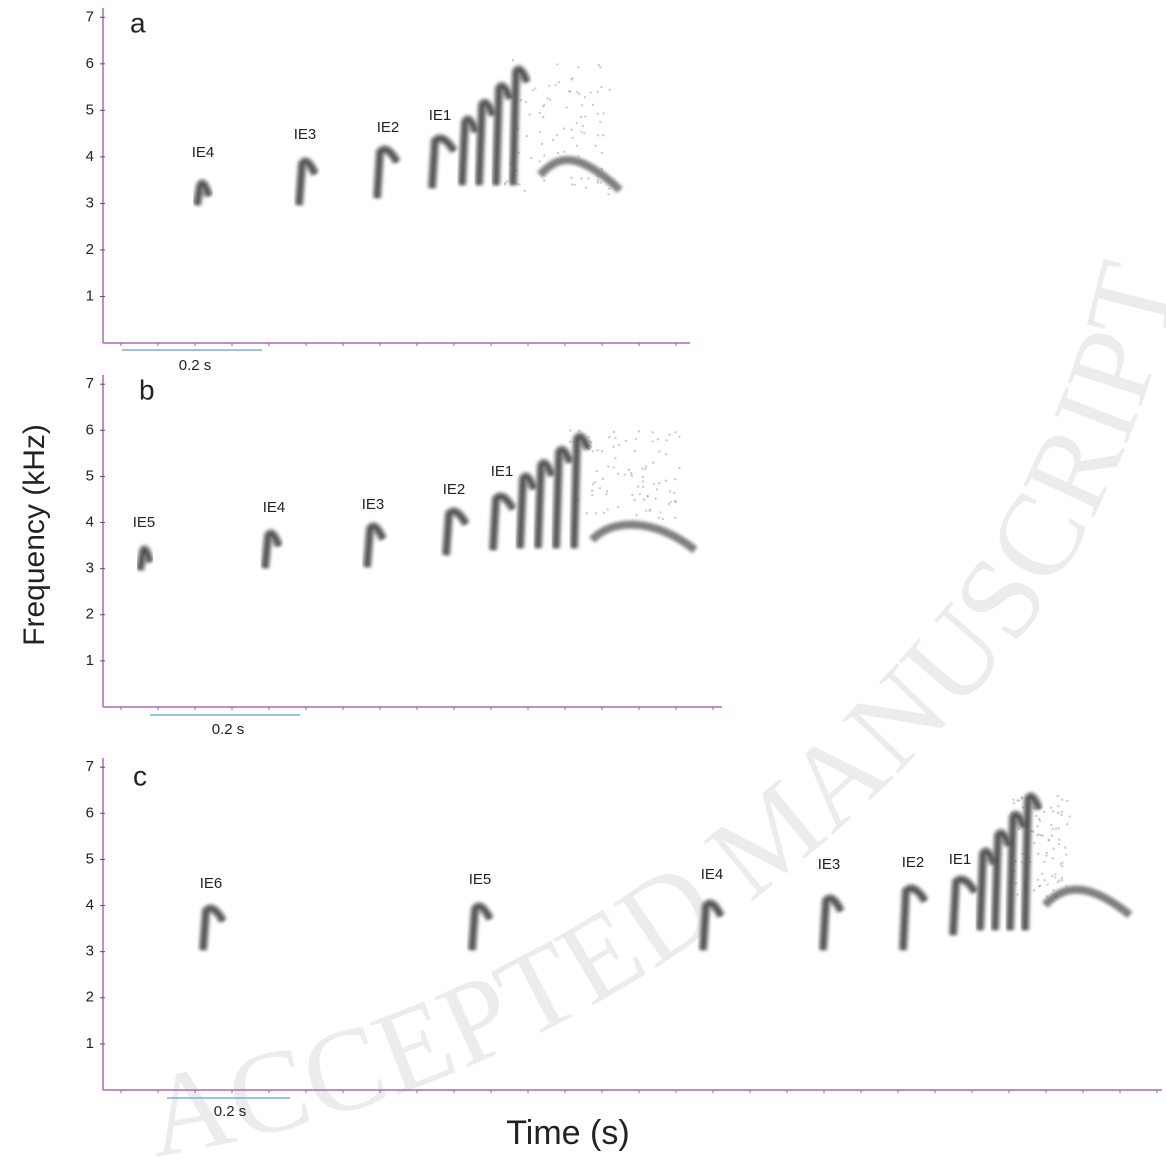 The image size is (1166, 1160). I want to click on element-label: IE2, so click(388, 127).